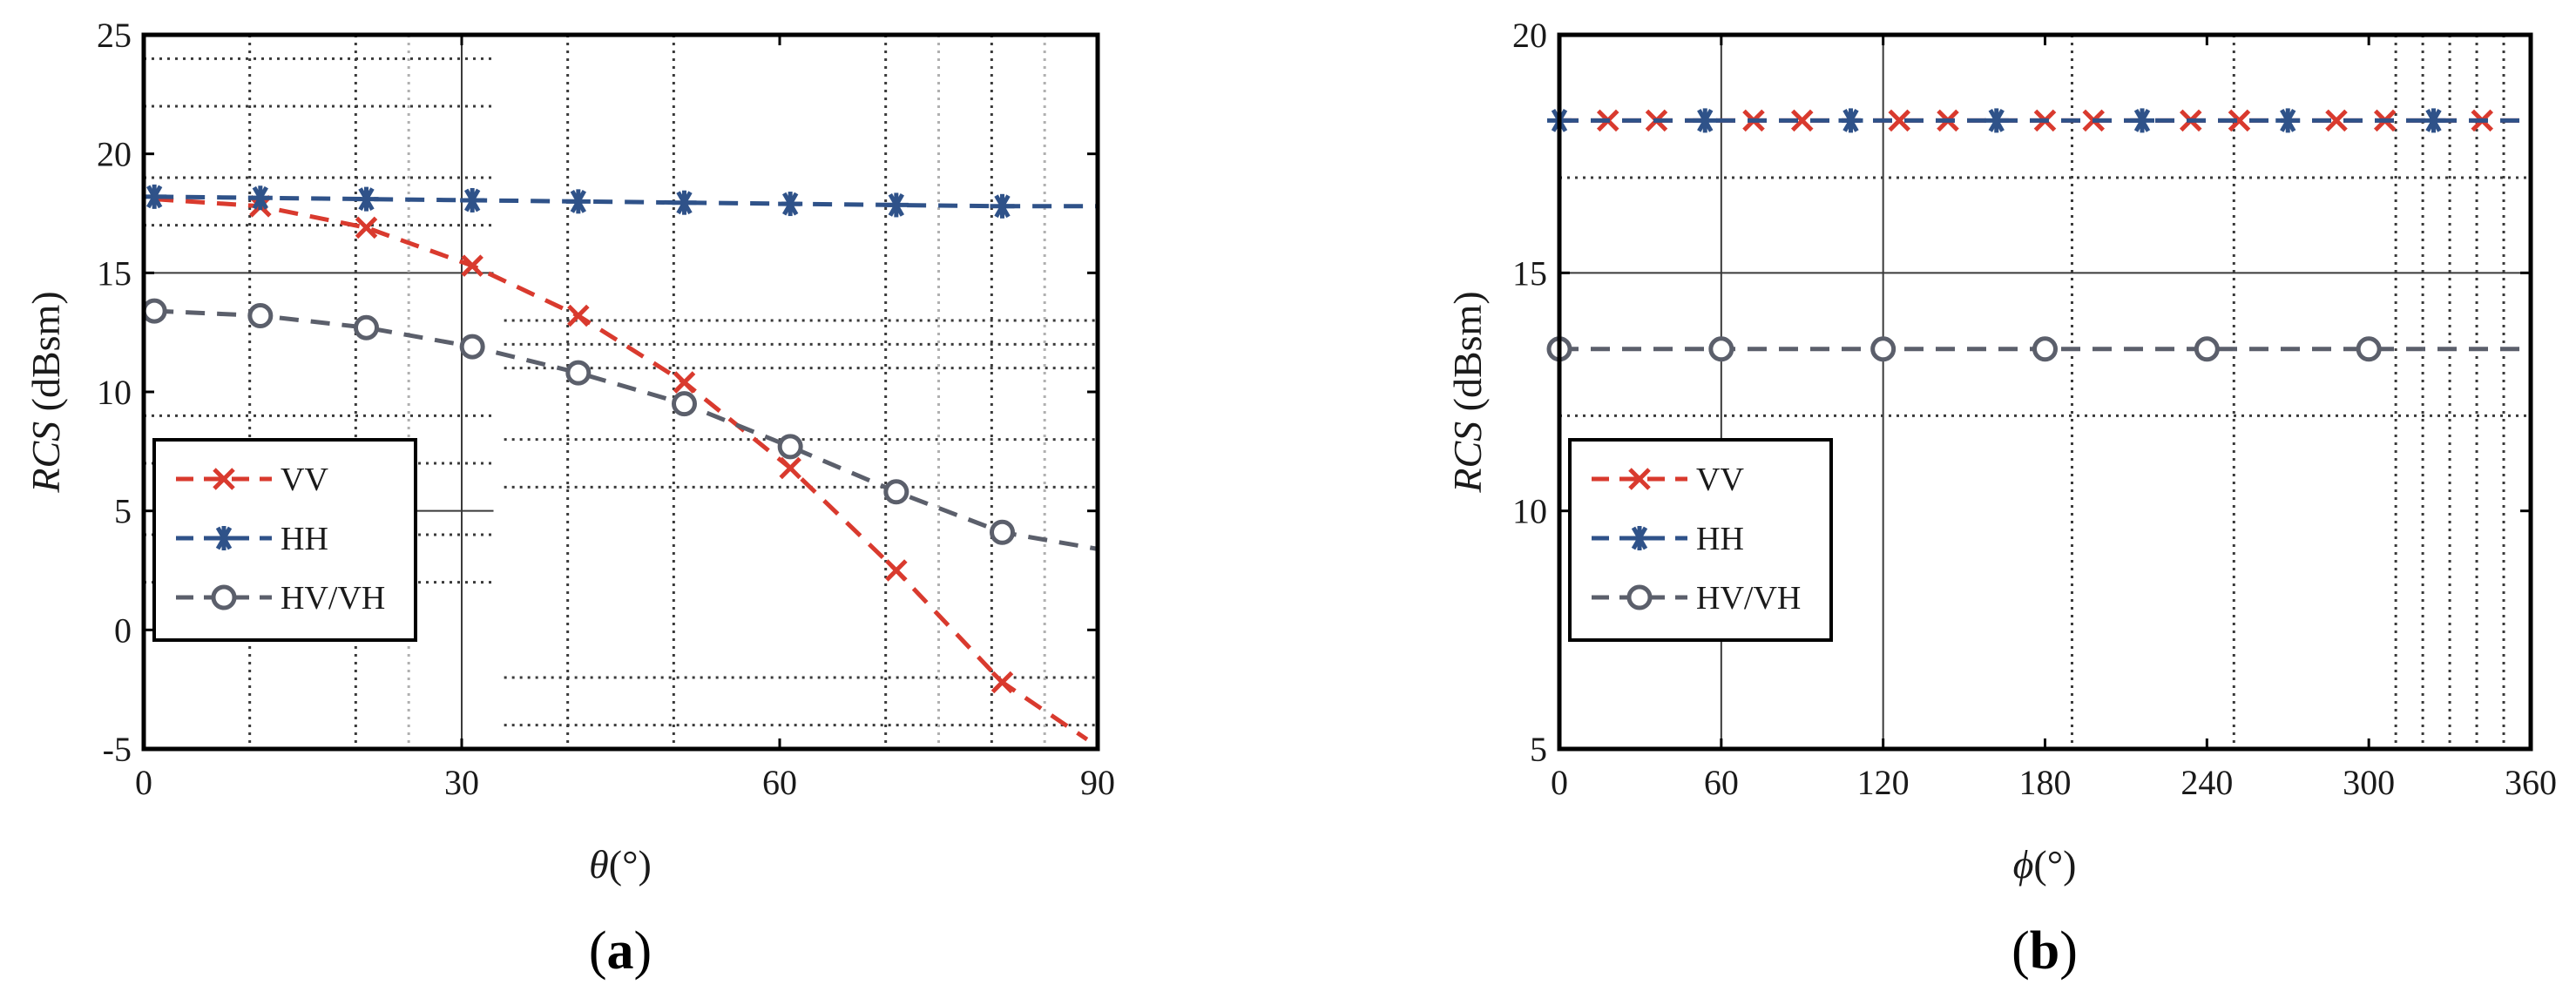 This screenshot has height=998, width=2576. I want to click on panel-a-legend: VV HH HV/VH, so click(284, 540).